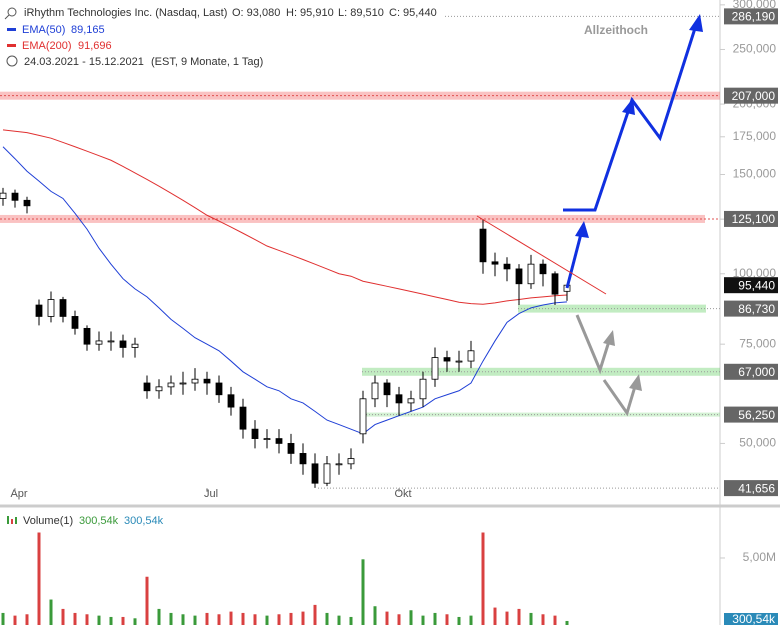  I want to click on annotation: Allzeithoch, so click(616, 30).